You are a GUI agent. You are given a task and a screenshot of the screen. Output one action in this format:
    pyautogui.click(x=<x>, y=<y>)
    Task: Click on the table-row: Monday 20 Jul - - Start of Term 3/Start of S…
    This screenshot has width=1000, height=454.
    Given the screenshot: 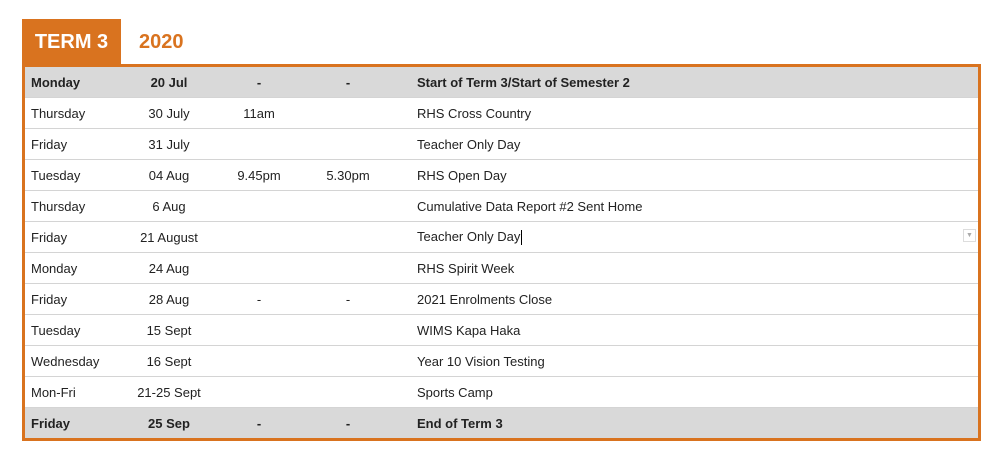 What is the action you would take?
    pyautogui.click(x=501, y=82)
    